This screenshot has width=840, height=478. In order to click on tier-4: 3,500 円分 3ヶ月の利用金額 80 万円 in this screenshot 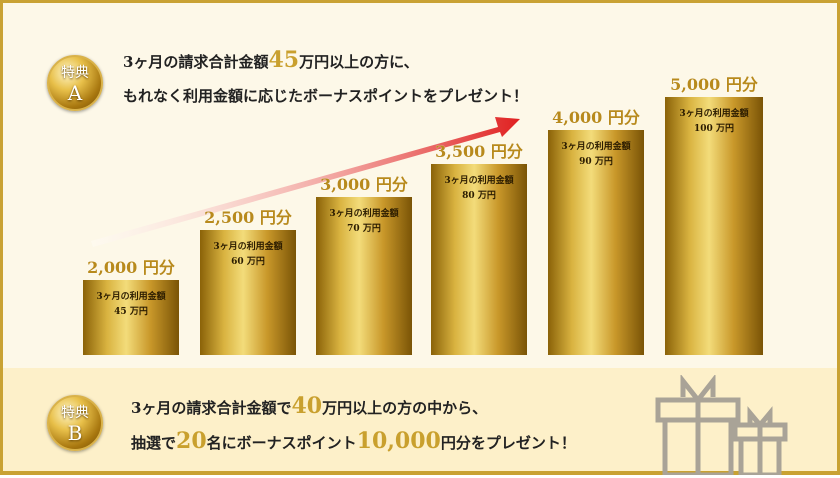, I will do `click(479, 246)`.